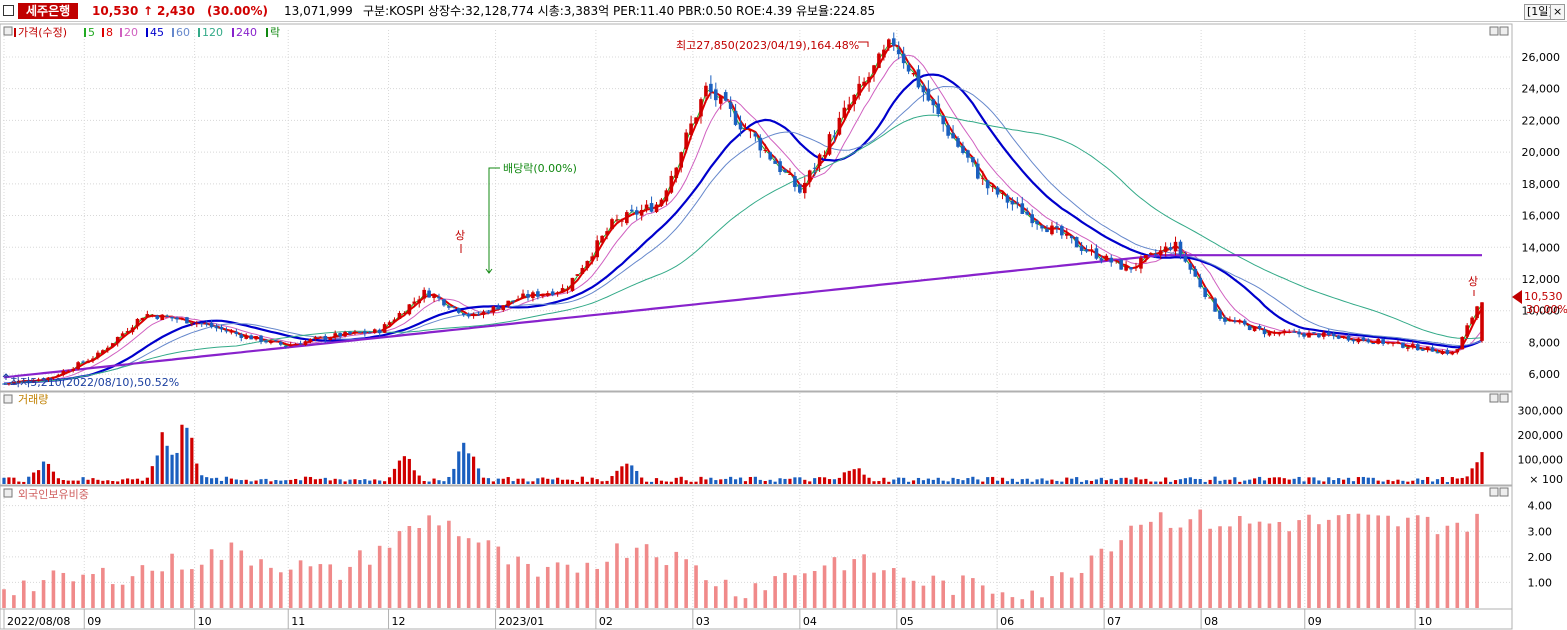  What do you see at coordinates (147, 32) in the screenshot?
I see `price-legend: 가격(수정) 5 8 20 45 60 120 240 락` at bounding box center [147, 32].